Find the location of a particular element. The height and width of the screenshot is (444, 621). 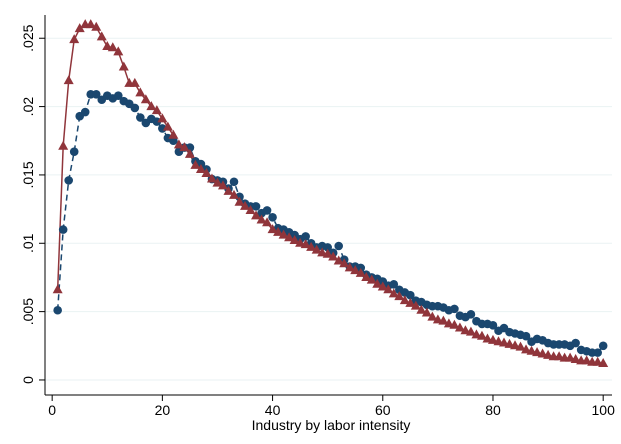

y-tick-label: .005 is located at coordinates (28, 311).